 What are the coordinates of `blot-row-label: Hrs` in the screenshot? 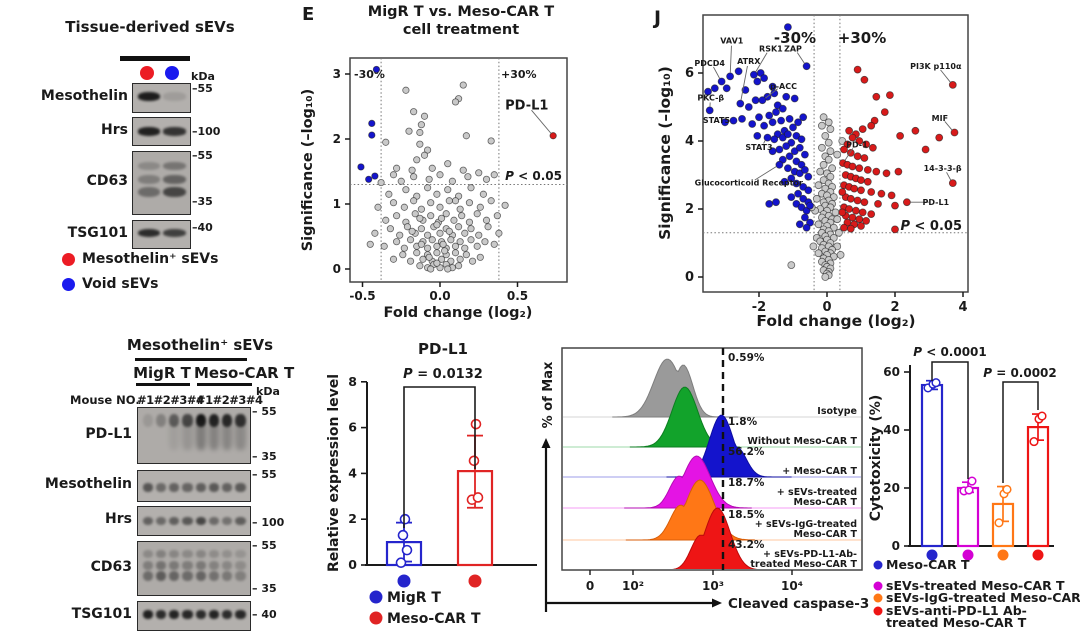 It's located at (118, 519).